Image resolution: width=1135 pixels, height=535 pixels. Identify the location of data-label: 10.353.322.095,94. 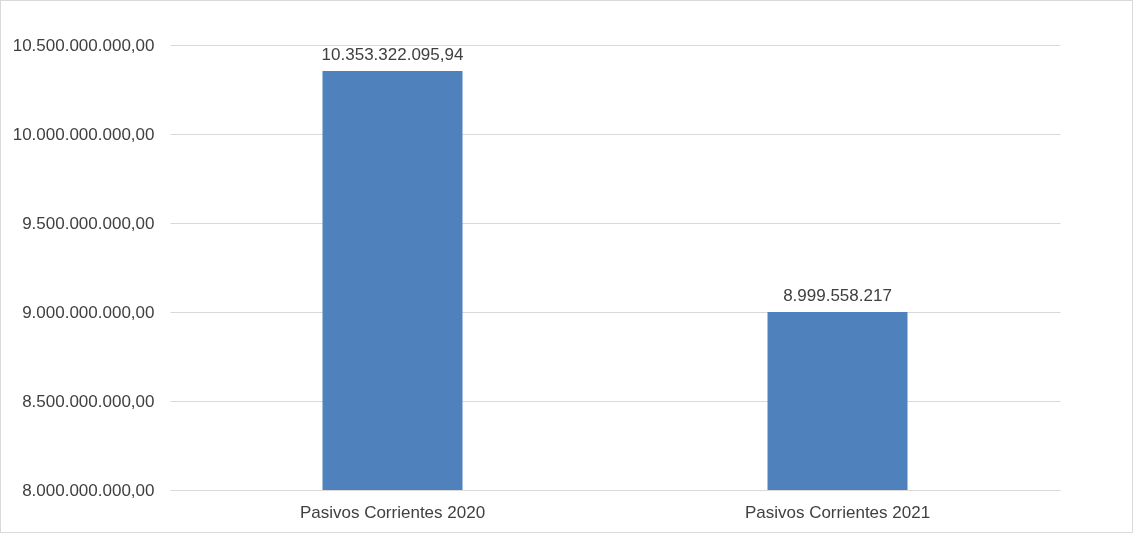
(392, 55).